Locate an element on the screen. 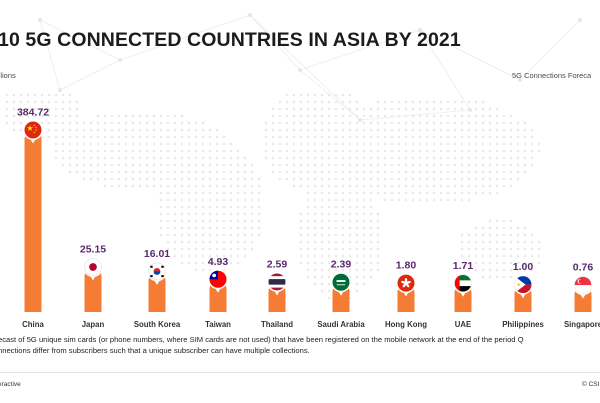  legend-label: 5G Connections Foreca is located at coordinates (552, 75).